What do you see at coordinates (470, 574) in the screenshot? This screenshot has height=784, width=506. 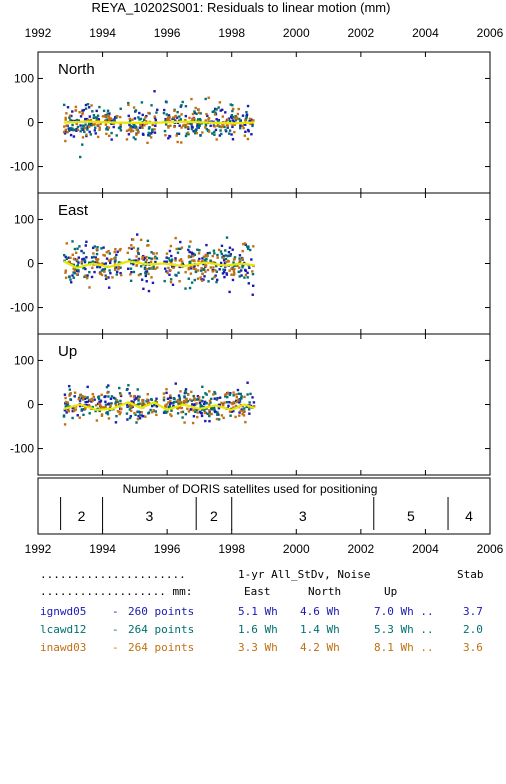 I see `legend-header-stab: Stab` at bounding box center [470, 574].